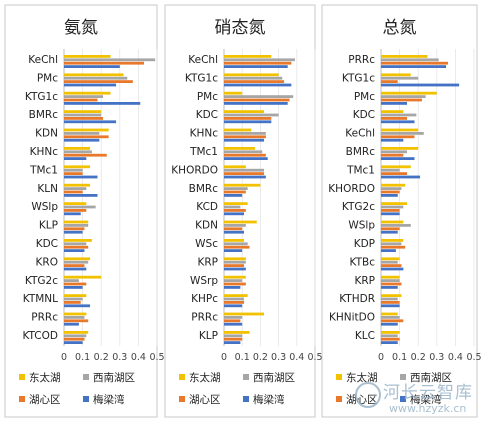  I want to click on x-tick-label: 0.2, so click(260, 357).